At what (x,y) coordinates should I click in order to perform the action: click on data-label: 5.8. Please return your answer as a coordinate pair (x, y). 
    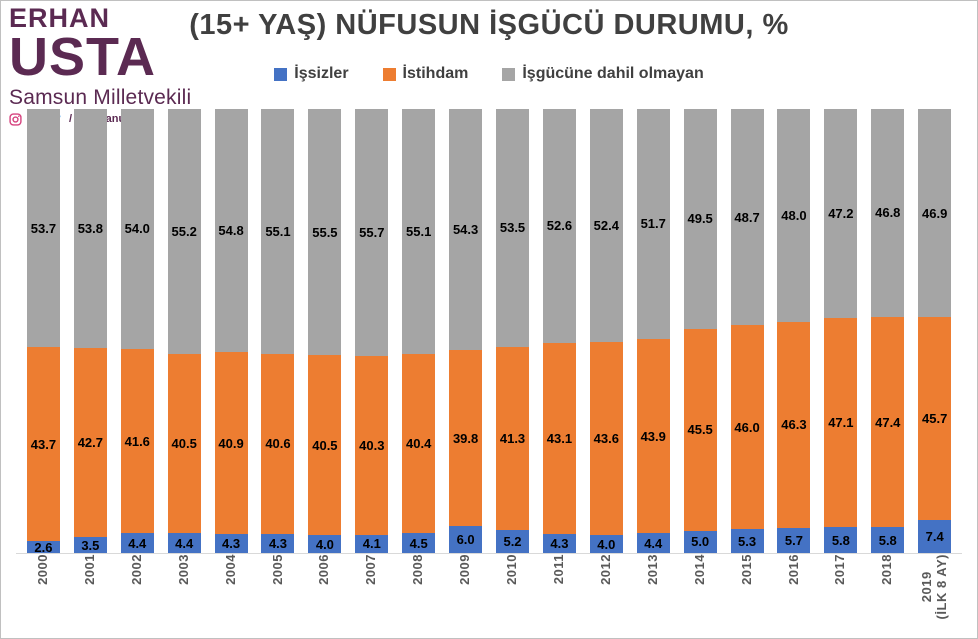
    Looking at the image, I should click on (840, 540).